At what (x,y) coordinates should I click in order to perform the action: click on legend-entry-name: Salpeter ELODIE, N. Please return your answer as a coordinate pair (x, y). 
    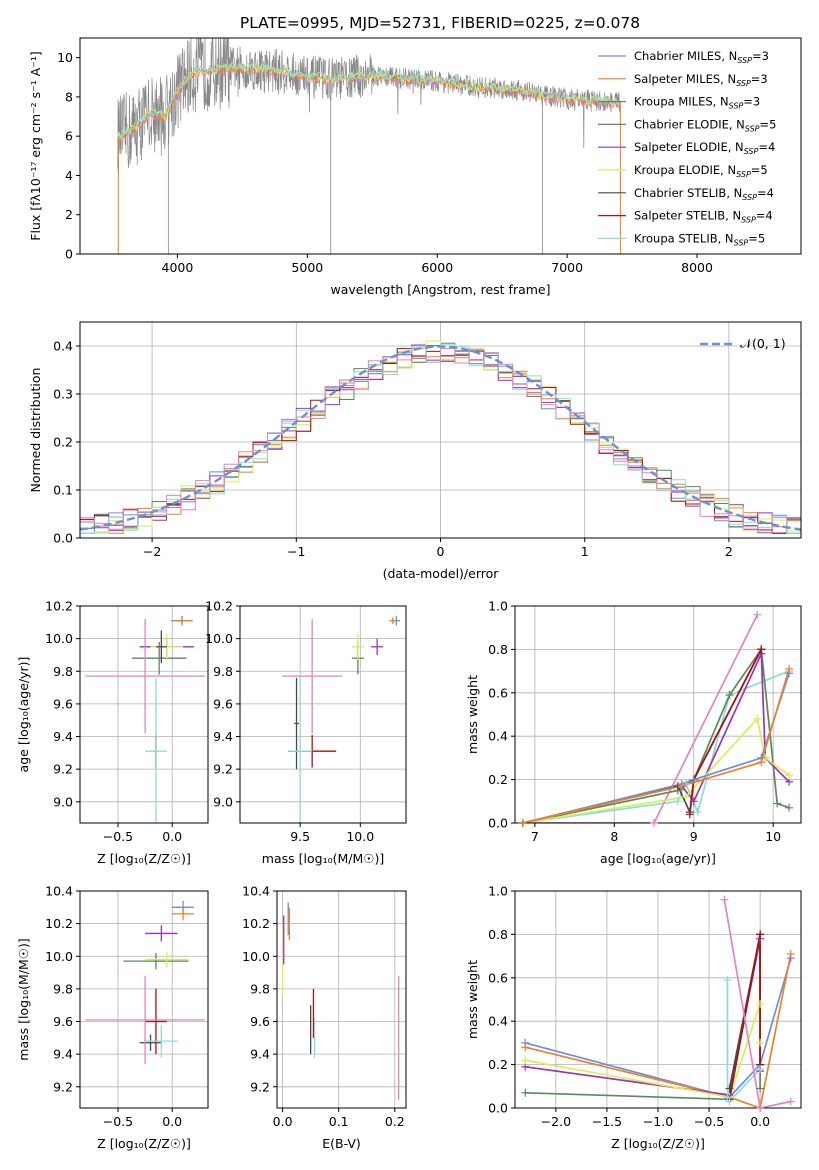
    Looking at the image, I should click on (689, 147).